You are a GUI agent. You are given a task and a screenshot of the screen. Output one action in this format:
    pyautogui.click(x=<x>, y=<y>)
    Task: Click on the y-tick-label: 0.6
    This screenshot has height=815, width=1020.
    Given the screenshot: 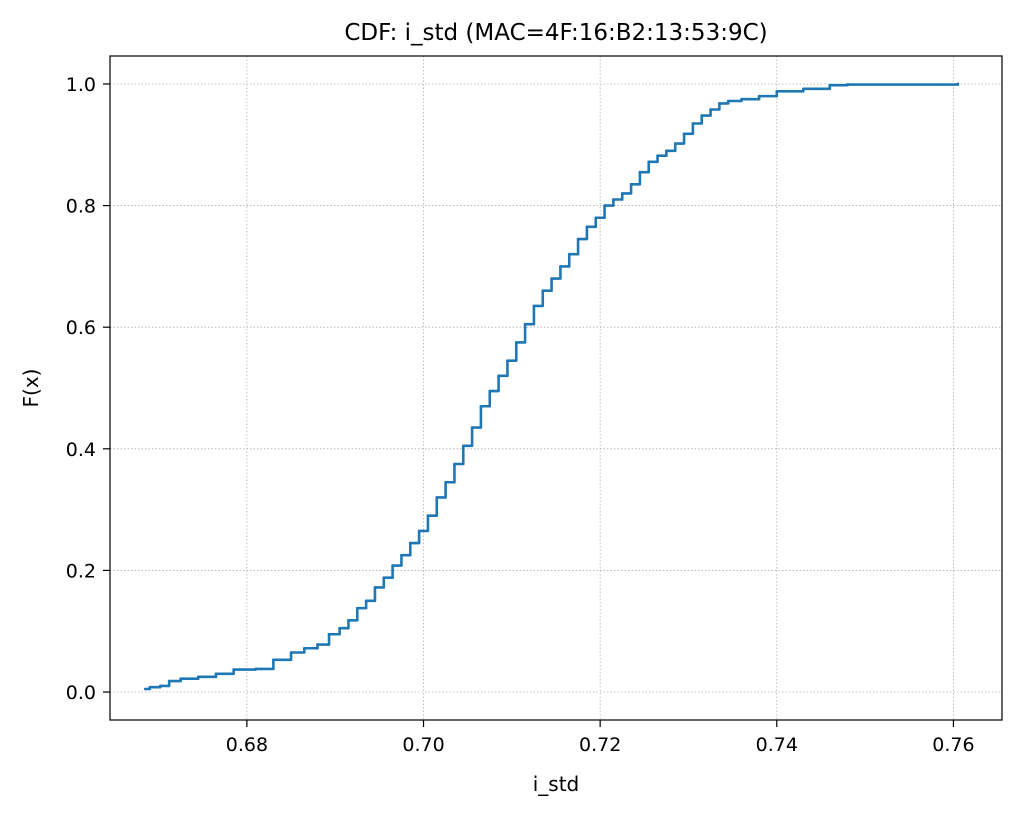 What is the action you would take?
    pyautogui.click(x=81, y=328)
    